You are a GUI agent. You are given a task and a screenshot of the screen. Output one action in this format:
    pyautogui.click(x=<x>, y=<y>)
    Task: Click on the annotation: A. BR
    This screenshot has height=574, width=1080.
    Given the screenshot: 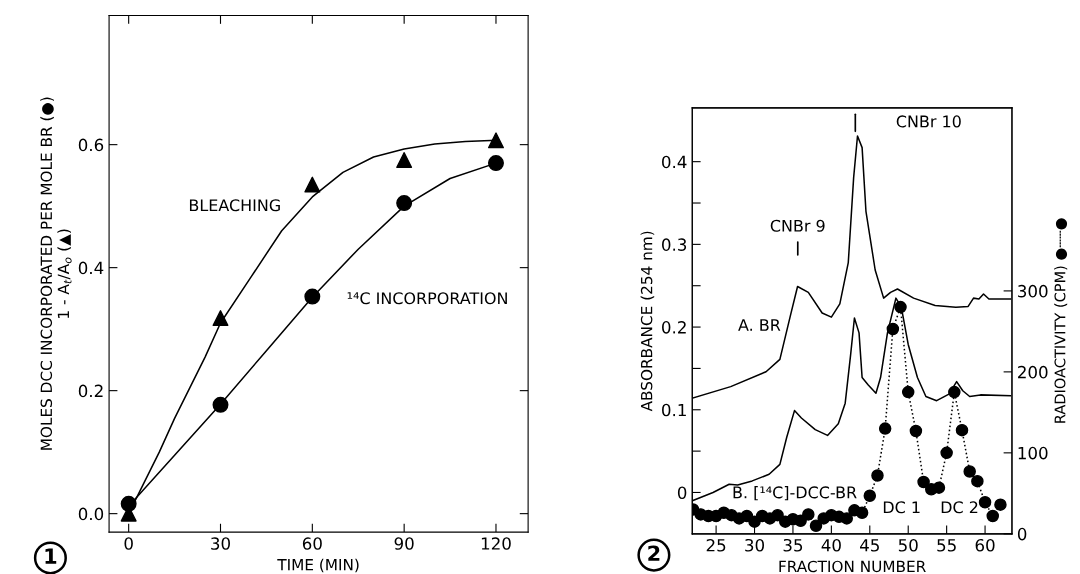 What is the action you would take?
    pyautogui.click(x=759, y=325)
    